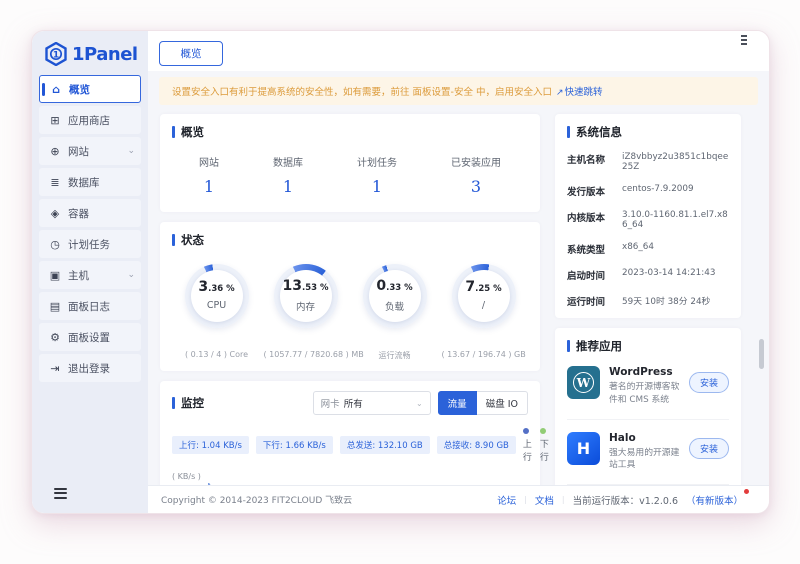  I want to click on up-dot-icon, so click(525, 431).